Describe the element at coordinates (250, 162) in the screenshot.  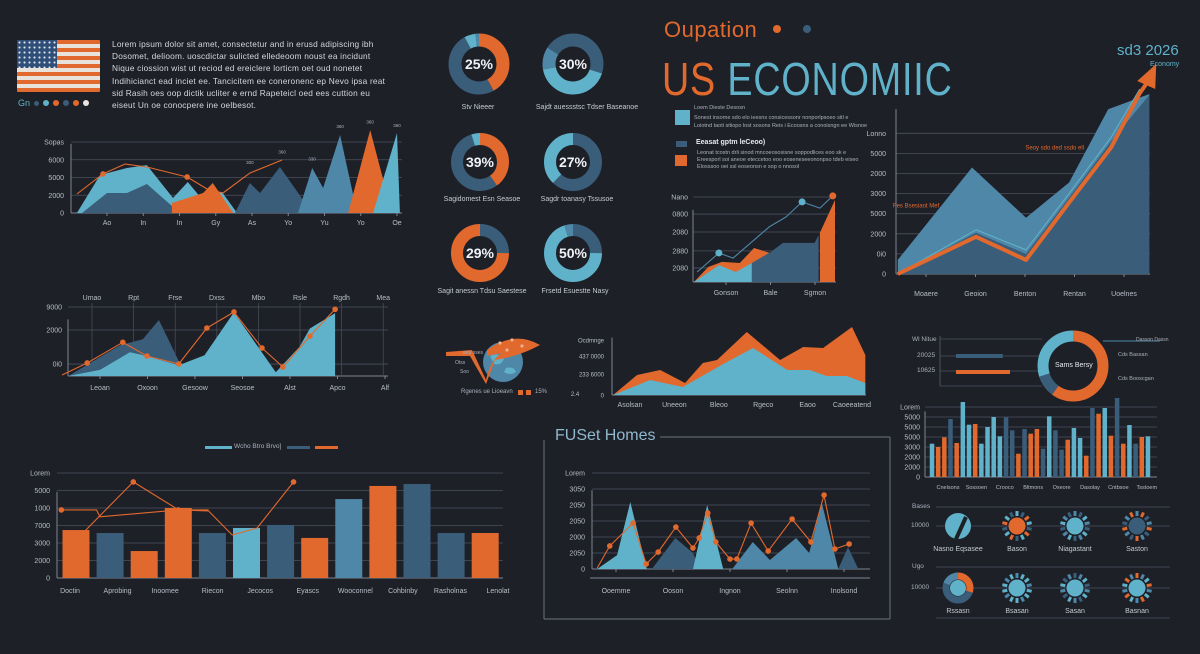
I see `data-label: 300` at that location.